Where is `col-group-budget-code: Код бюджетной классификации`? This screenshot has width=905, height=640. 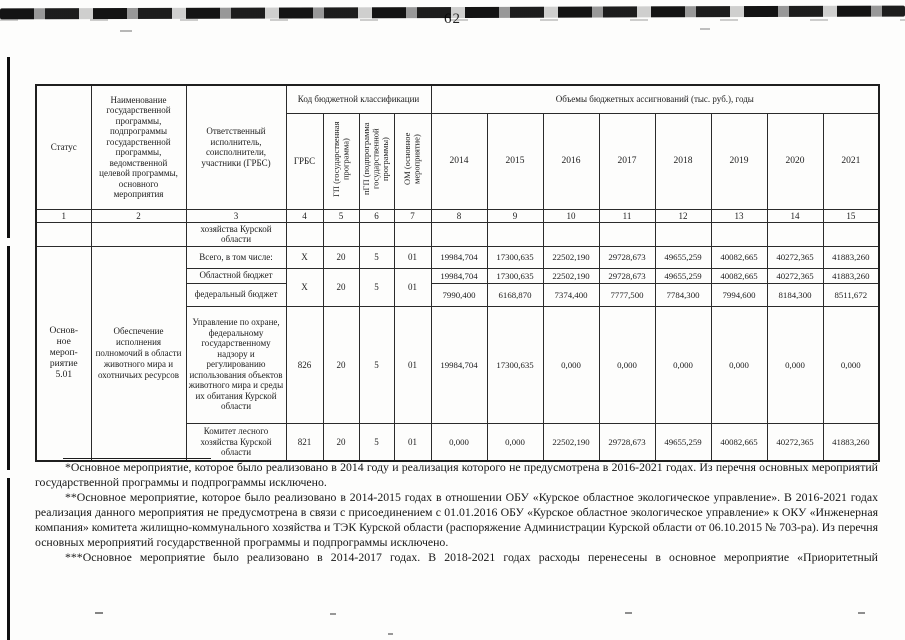 col-group-budget-code: Код бюджетной классификации is located at coordinates (358, 99).